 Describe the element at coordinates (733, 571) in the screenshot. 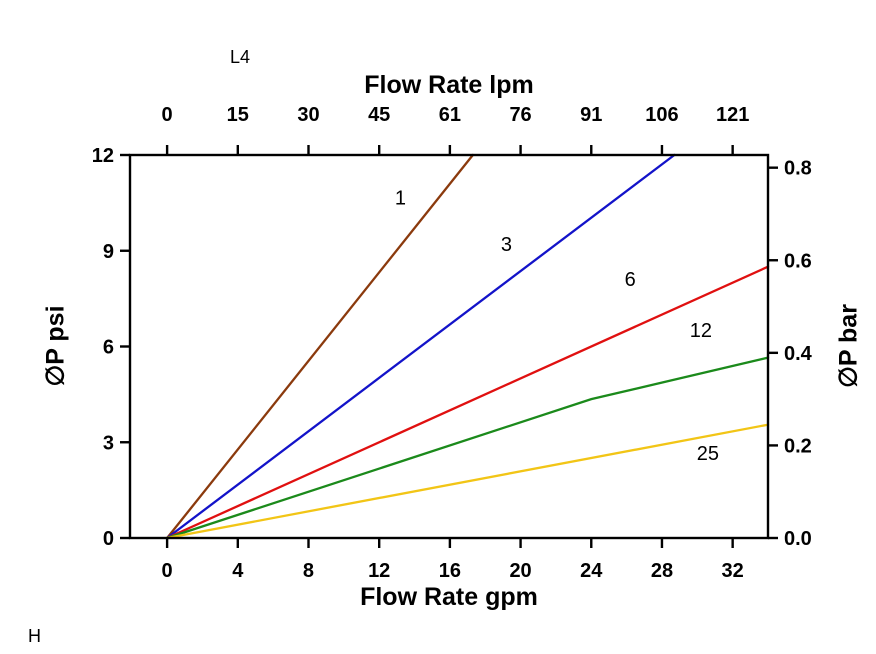

I see `bottom-tick-label: 32` at that location.